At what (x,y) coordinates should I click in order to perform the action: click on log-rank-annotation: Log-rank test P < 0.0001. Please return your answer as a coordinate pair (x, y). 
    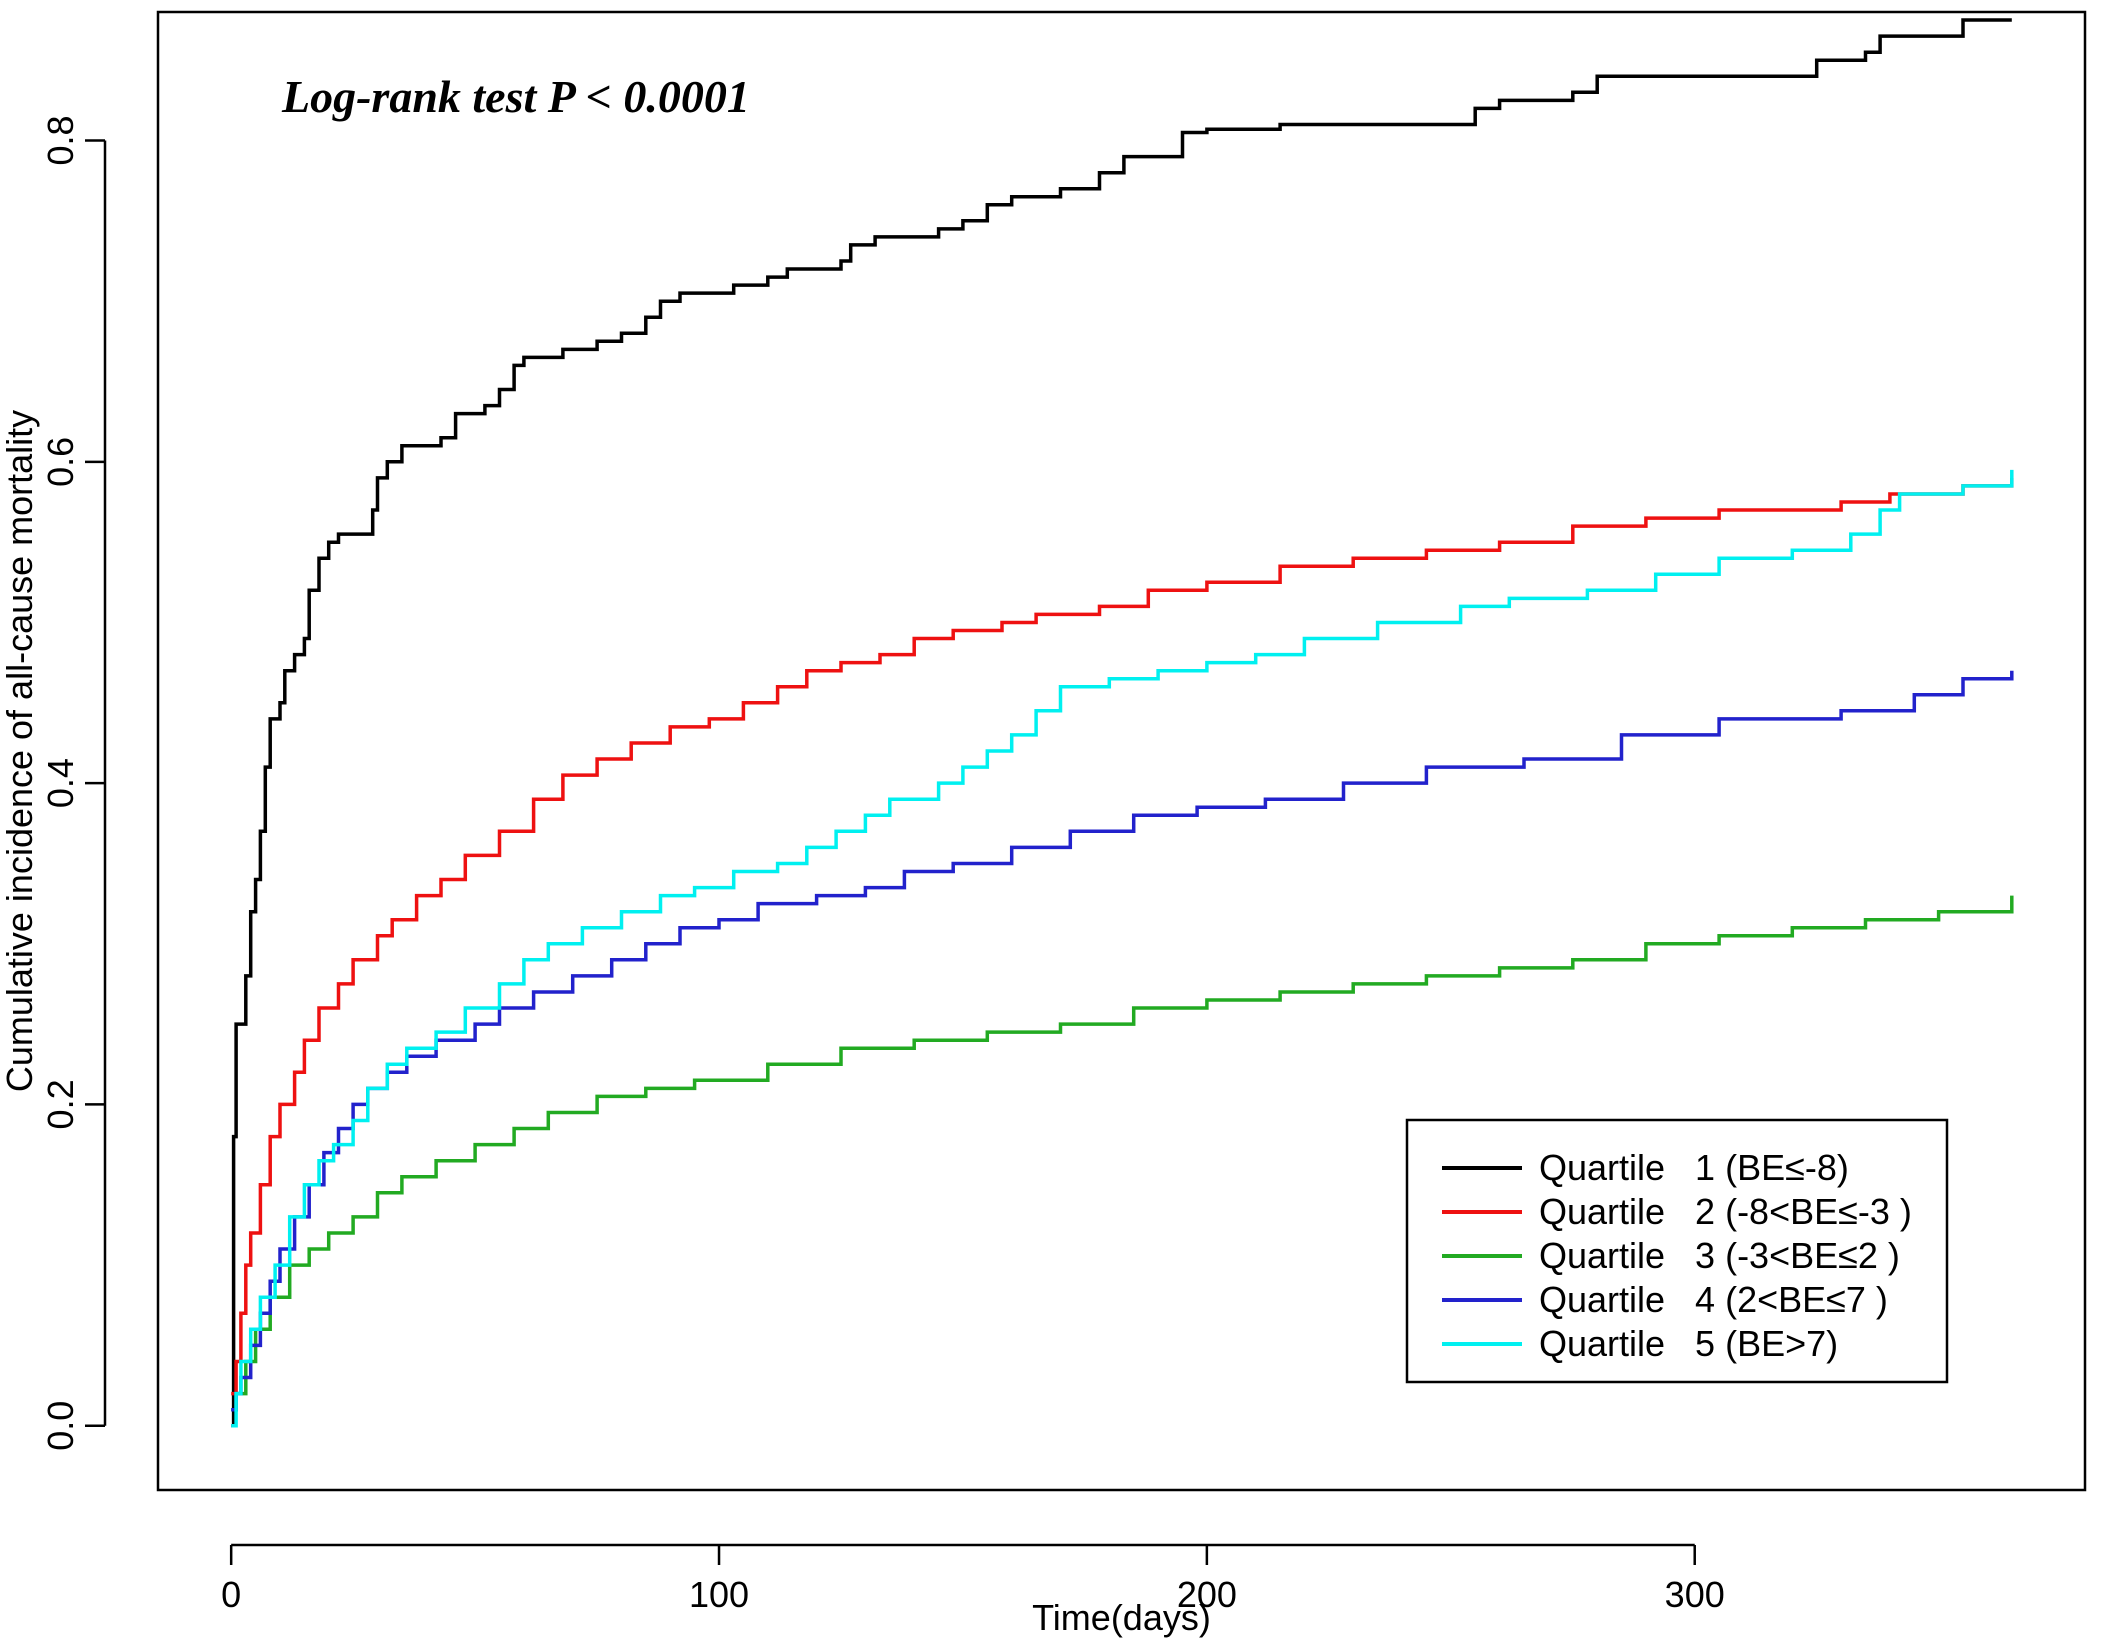
    Looking at the image, I should click on (515, 96).